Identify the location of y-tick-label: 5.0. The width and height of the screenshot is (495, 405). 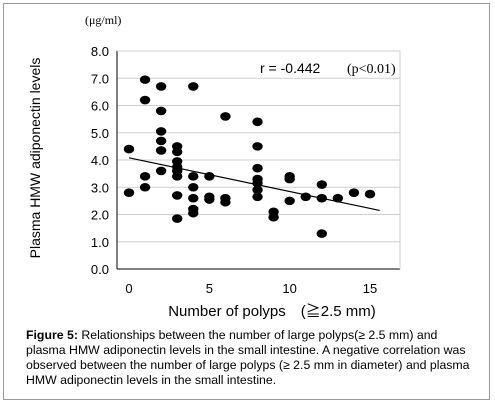
(100, 133).